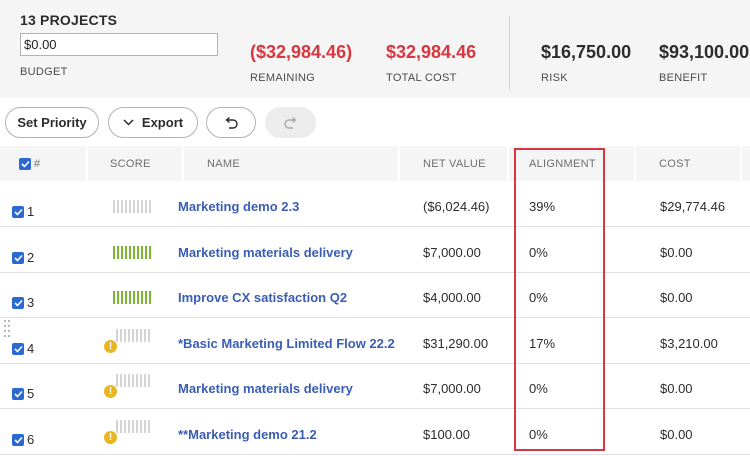 The height and width of the screenshot is (456, 750). What do you see at coordinates (452, 297) in the screenshot?
I see `net-value-cell: $4,000.00` at bounding box center [452, 297].